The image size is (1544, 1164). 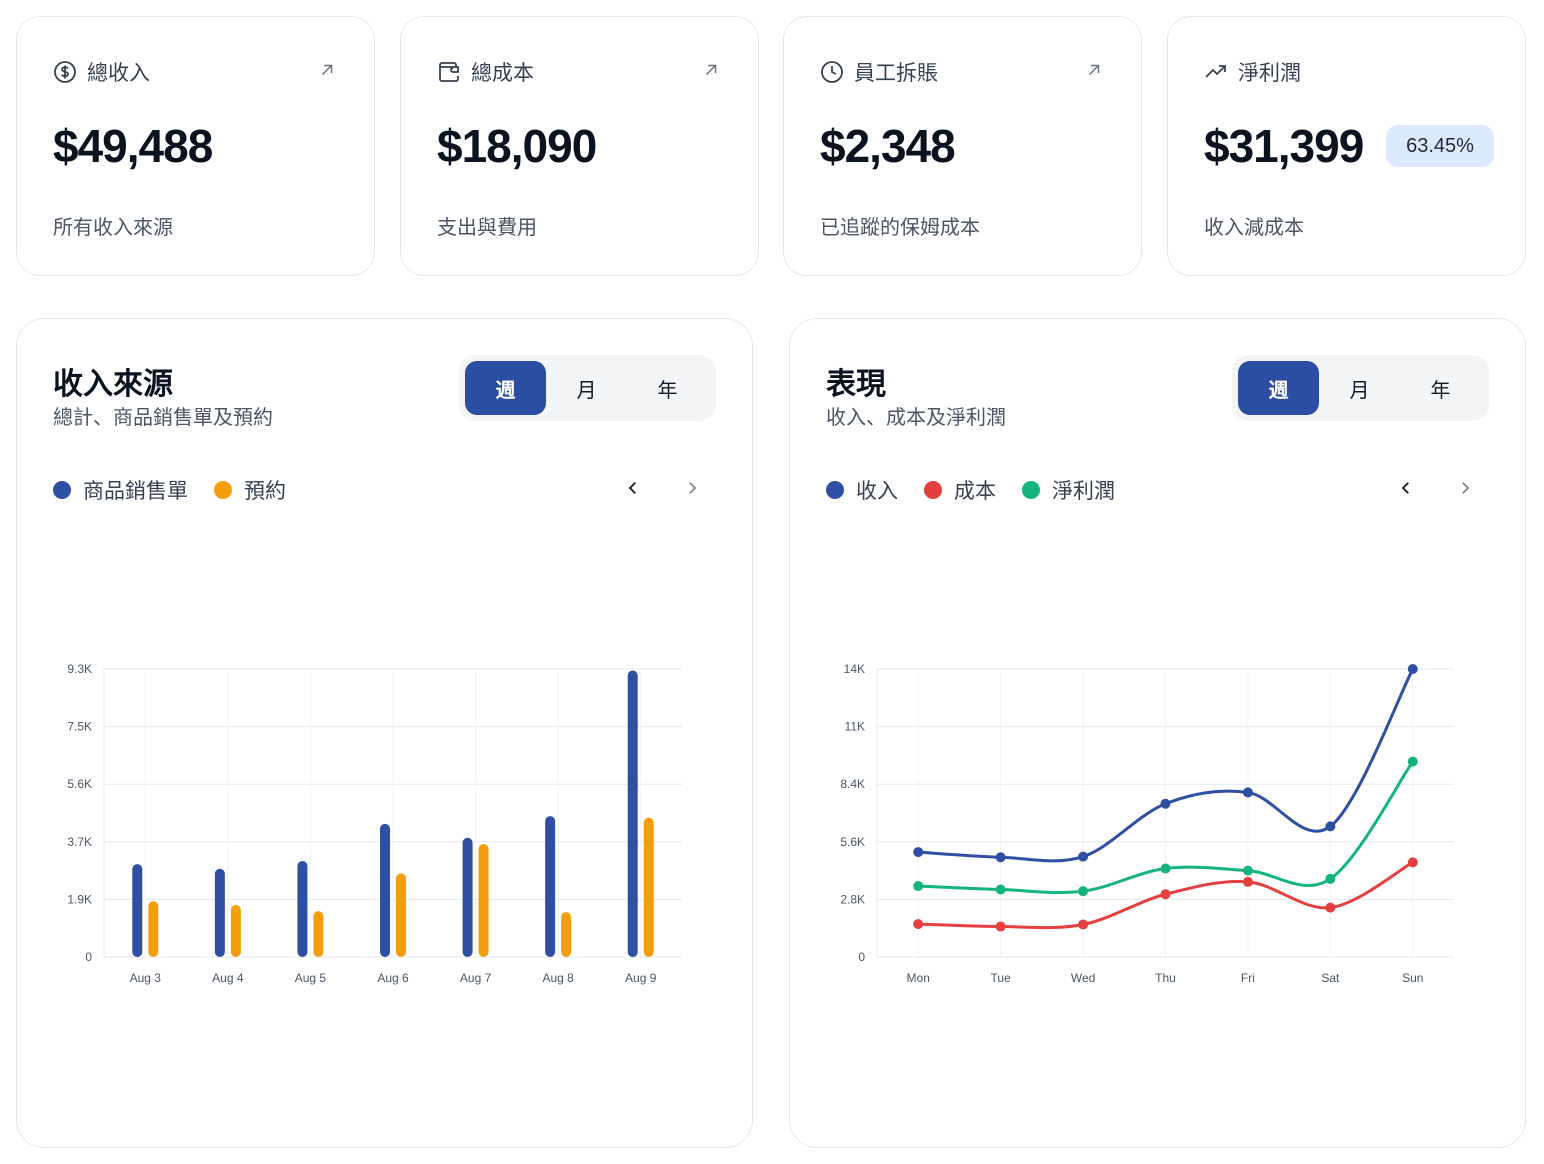 I want to click on legend-label: 收入, so click(x=877, y=491).